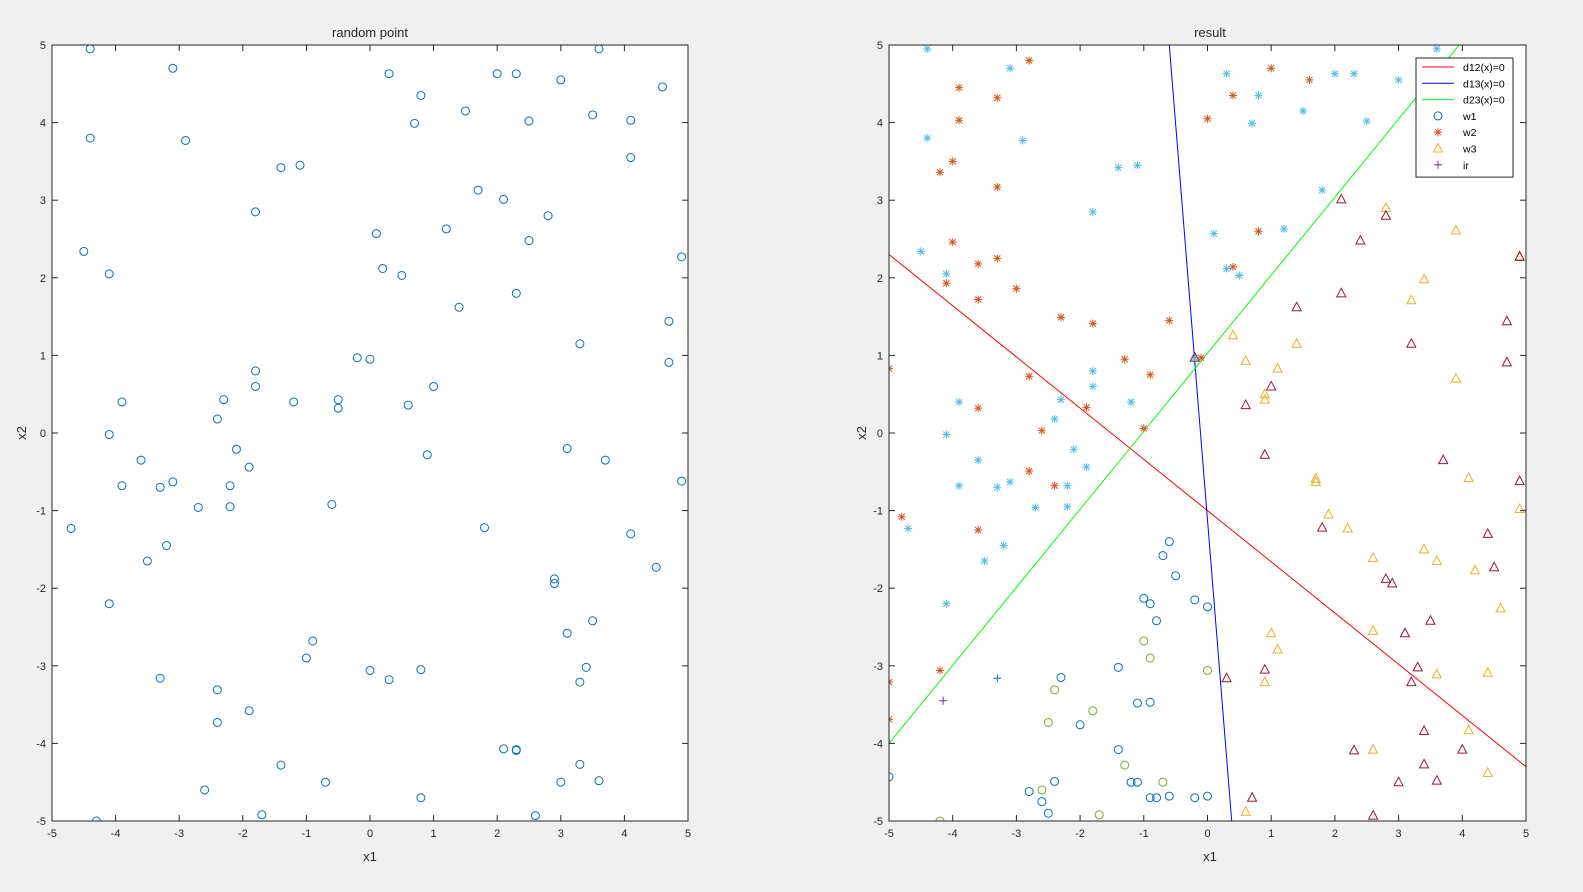  What do you see at coordinates (1463, 84) in the screenshot?
I see `legend-item: d13(x)=0` at bounding box center [1463, 84].